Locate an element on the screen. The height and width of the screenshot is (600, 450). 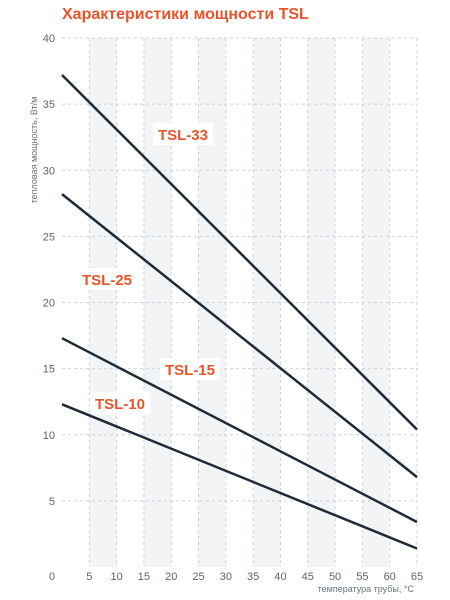
y-tick-label: 5 is located at coordinates (52, 502).